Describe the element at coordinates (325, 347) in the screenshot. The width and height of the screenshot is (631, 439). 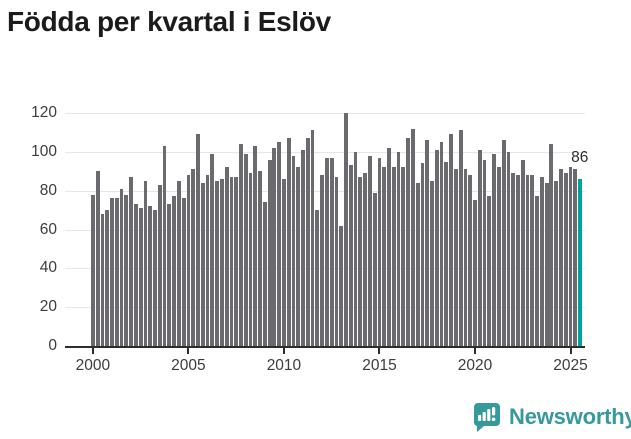
I see `x-axis-line` at that location.